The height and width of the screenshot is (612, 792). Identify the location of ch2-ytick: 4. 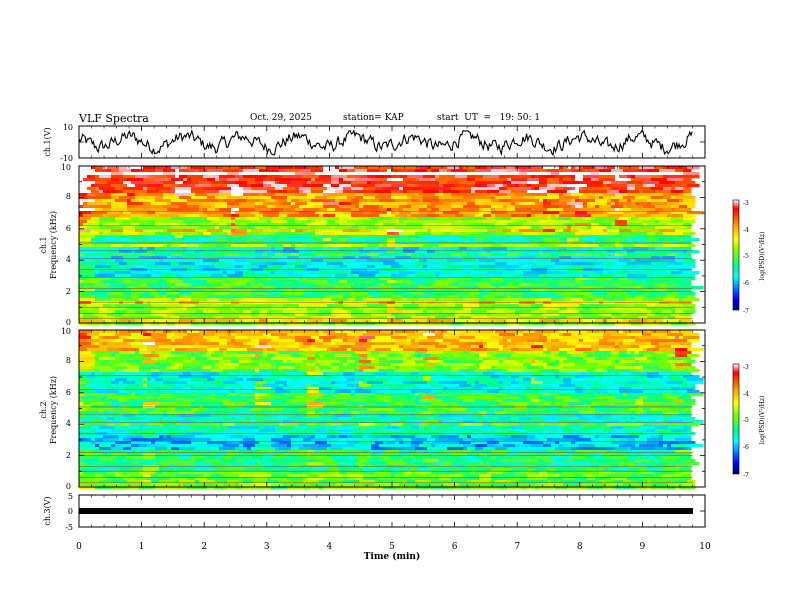
(68, 423).